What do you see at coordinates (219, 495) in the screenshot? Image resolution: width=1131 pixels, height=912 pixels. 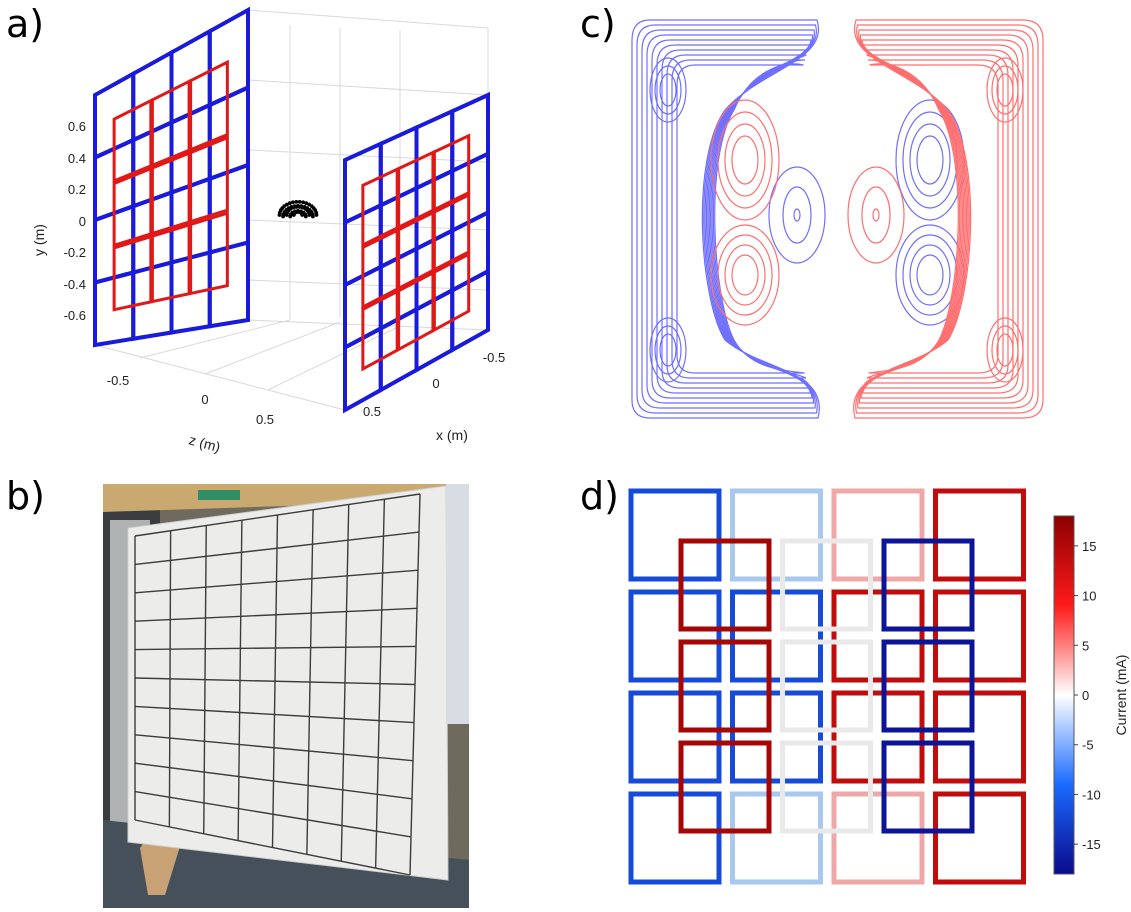 I see `photo-exit-sign` at bounding box center [219, 495].